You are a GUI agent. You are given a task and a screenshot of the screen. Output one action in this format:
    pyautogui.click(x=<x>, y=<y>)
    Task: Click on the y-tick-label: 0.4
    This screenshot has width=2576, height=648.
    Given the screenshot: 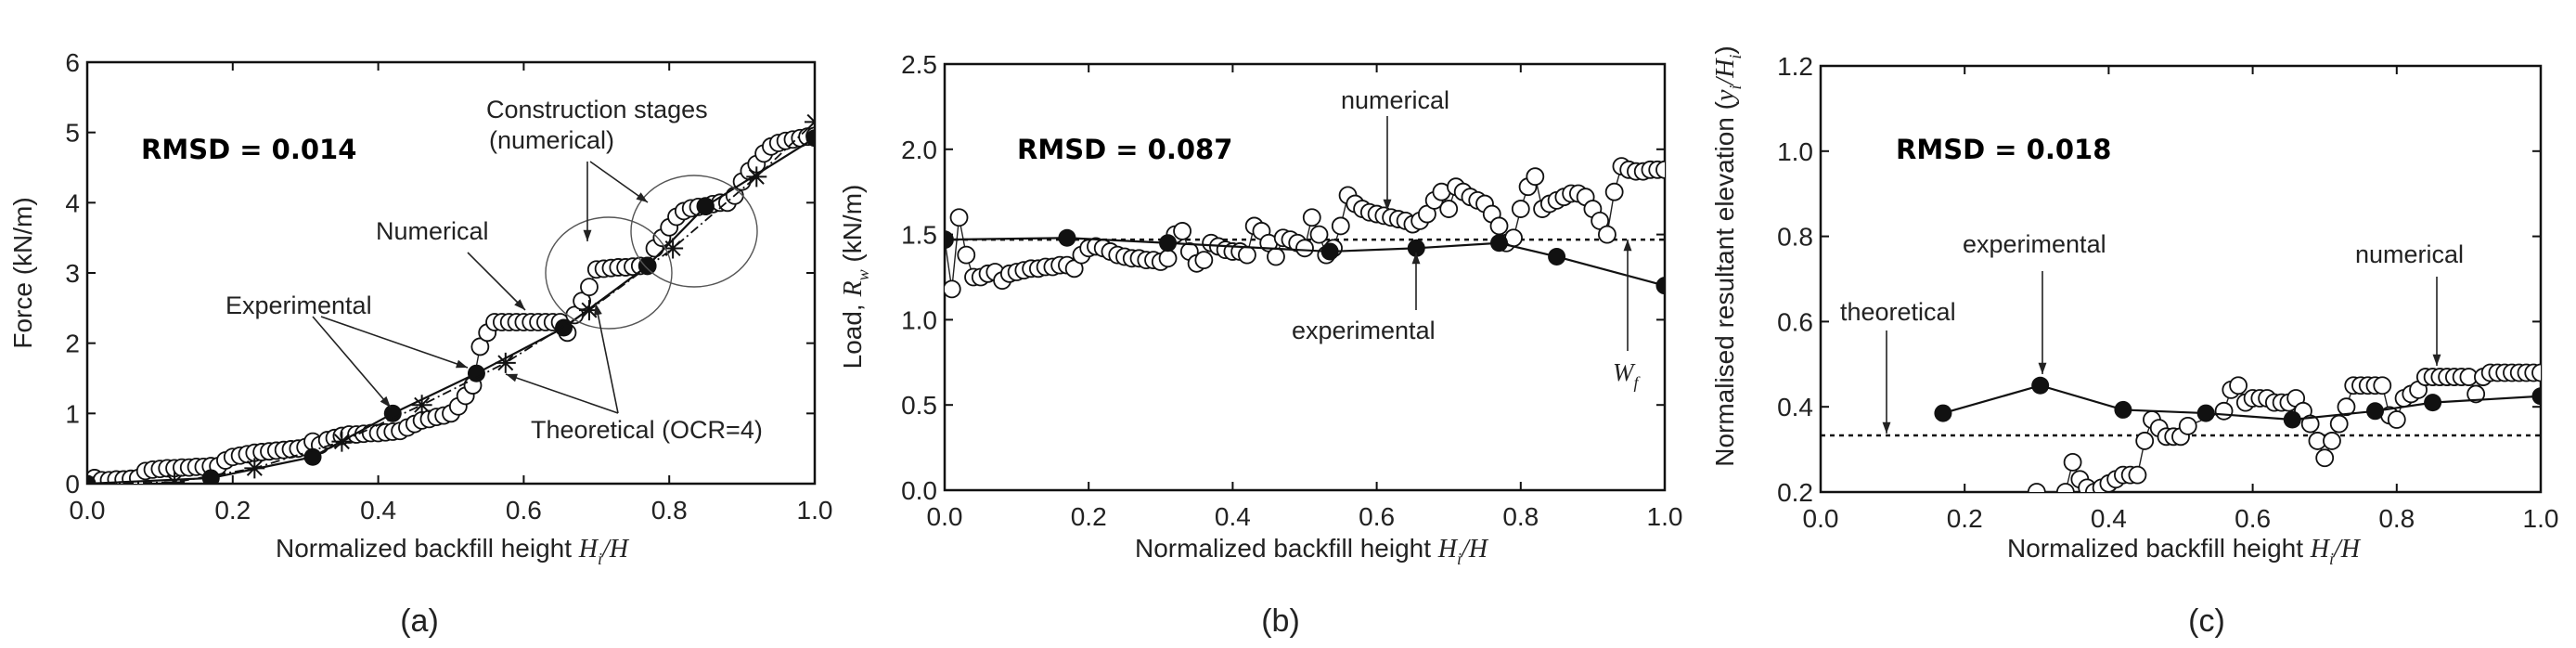 What is the action you would take?
    pyautogui.click(x=1795, y=407)
    